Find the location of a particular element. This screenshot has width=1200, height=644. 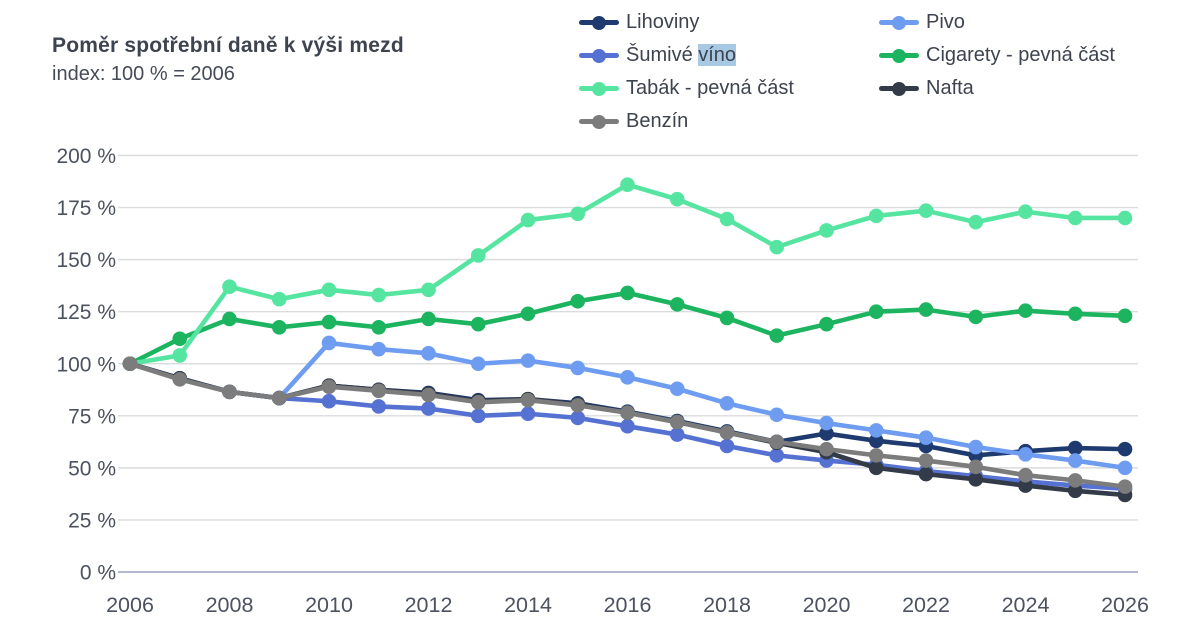

x-tick-label: 2016 is located at coordinates (628, 605).